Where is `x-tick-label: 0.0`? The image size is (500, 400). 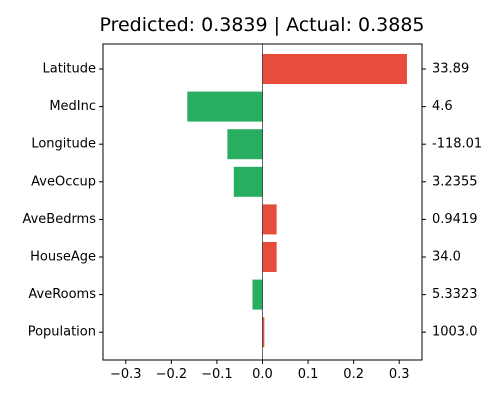
x-tick-label: 0.0 is located at coordinates (262, 374).